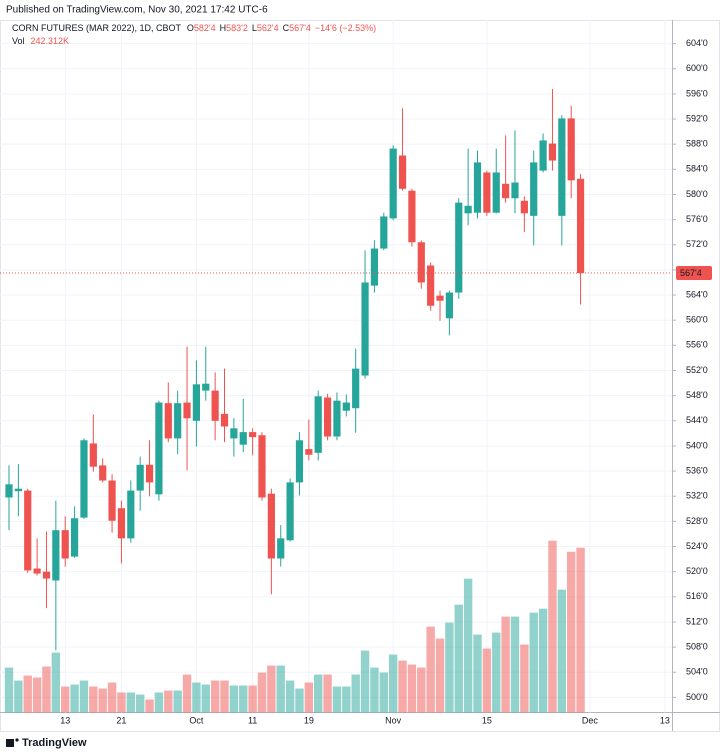 This screenshot has width=720, height=755. Describe the element at coordinates (50, 41) in the screenshot. I see `volume-value: 242.312K` at that location.